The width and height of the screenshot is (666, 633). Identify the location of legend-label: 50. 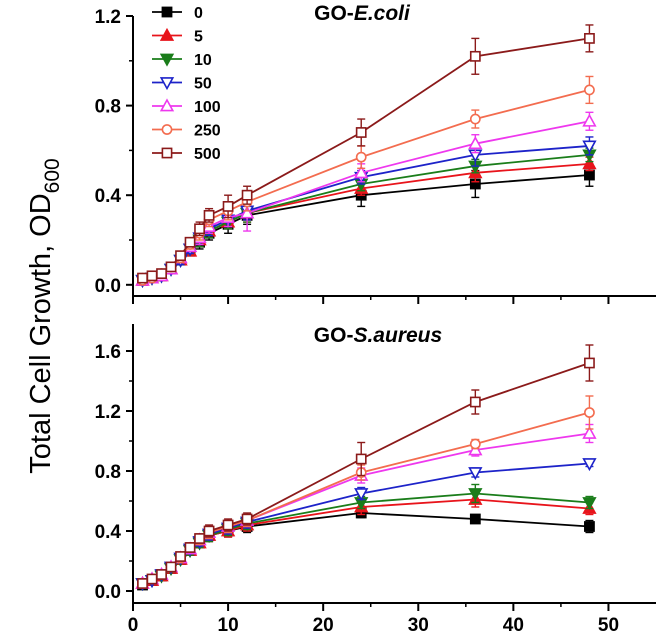
(203, 84).